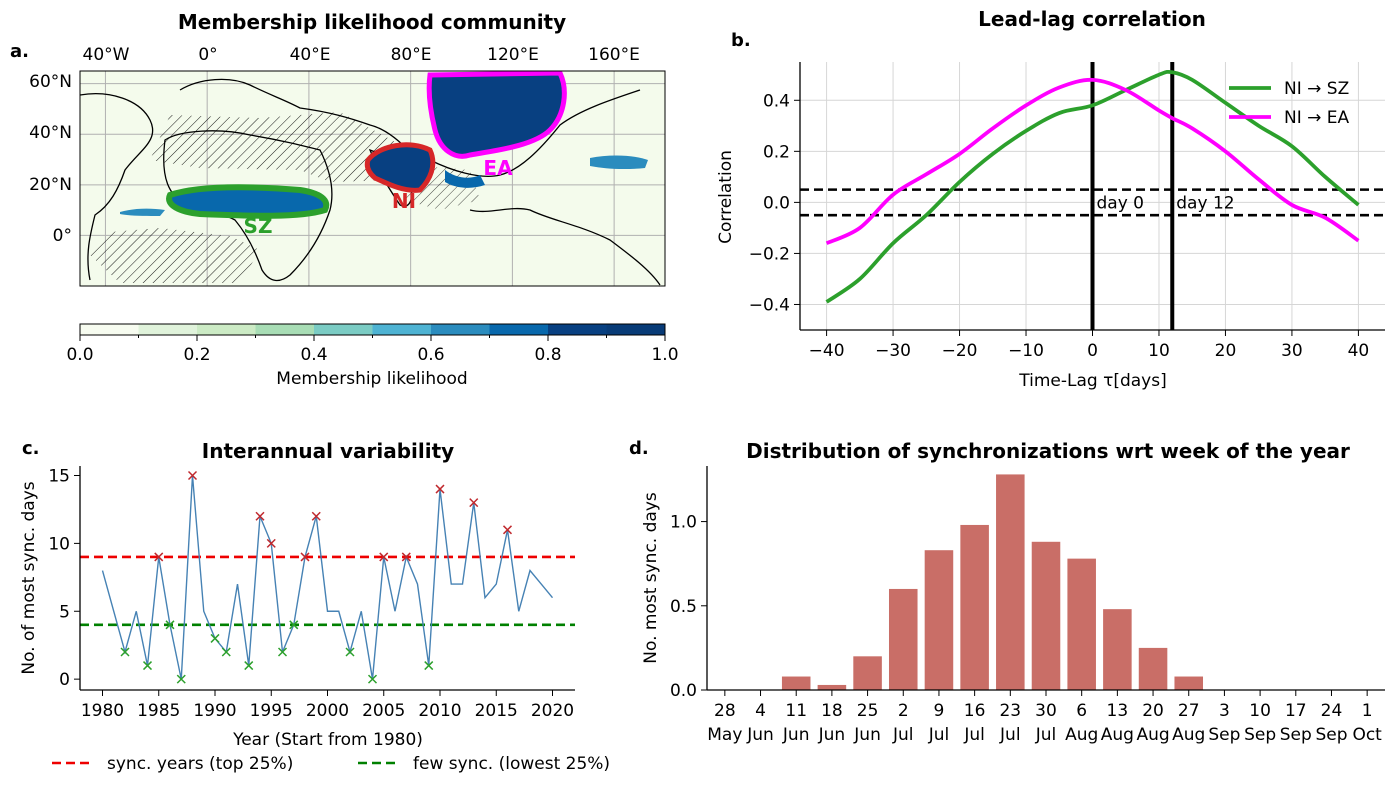  What do you see at coordinates (1224, 711) in the screenshot?
I see `x-tick-day: 3` at bounding box center [1224, 711].